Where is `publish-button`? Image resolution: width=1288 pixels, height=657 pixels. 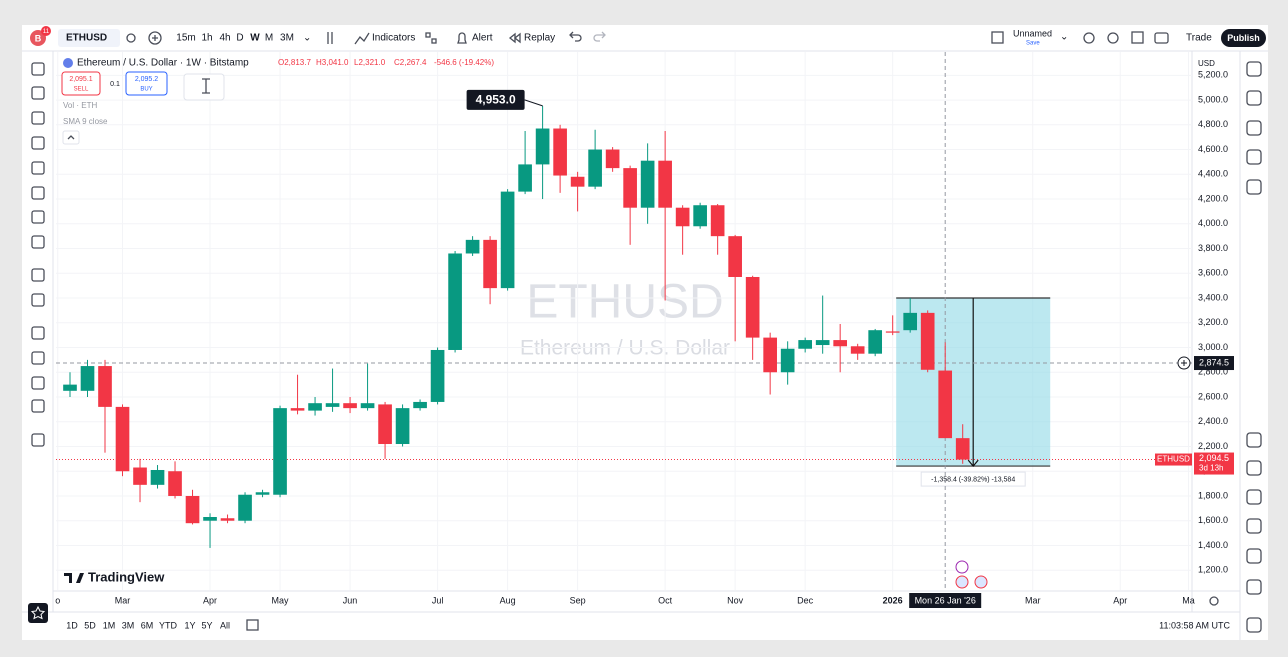
publish-button is located at coordinates (1243, 38).